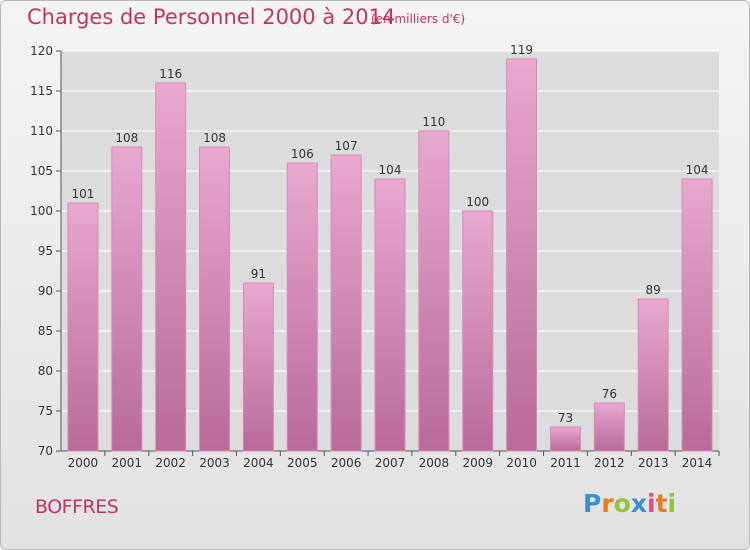  Describe the element at coordinates (390, 463) in the screenshot. I see `x-tick-label: 2007` at that location.